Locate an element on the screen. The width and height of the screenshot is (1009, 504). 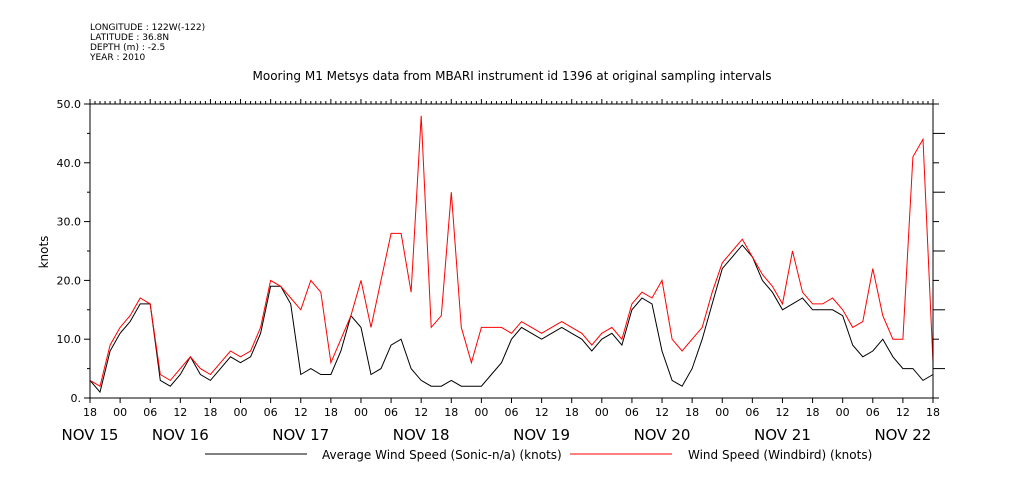
legend-label-wind-speed-windbird: Wind Speed (Windbird) (knots) is located at coordinates (780, 455).